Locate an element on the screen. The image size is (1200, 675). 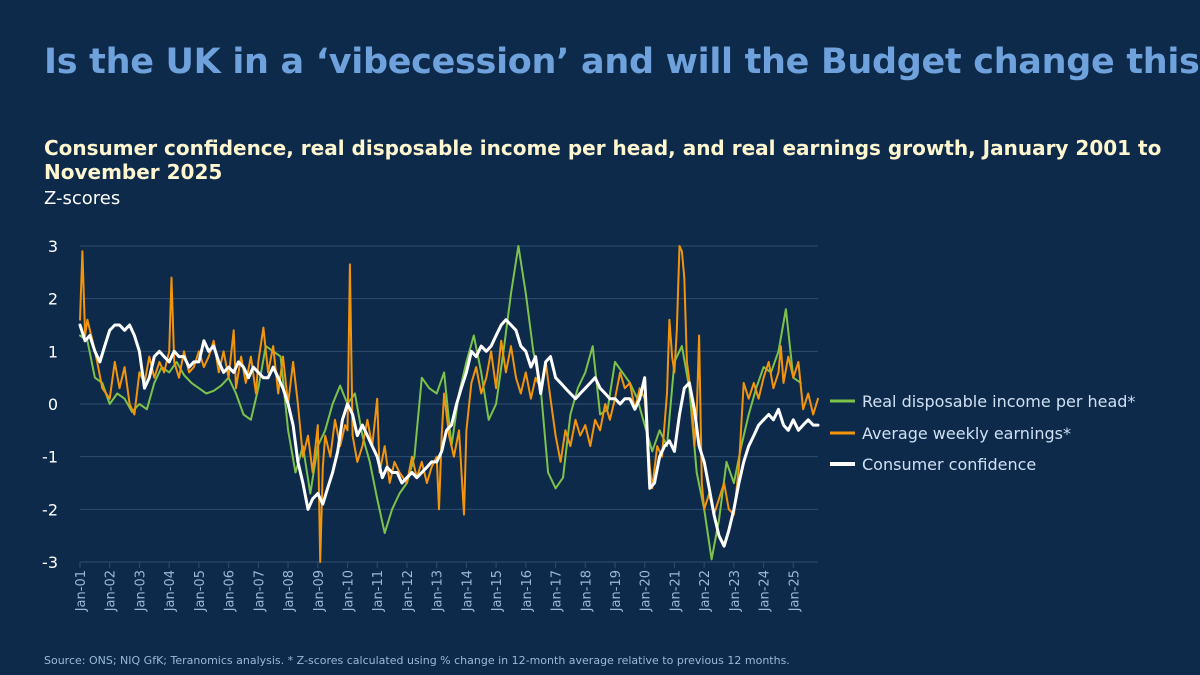
y-tick-label: -2 is located at coordinates (50, 509).